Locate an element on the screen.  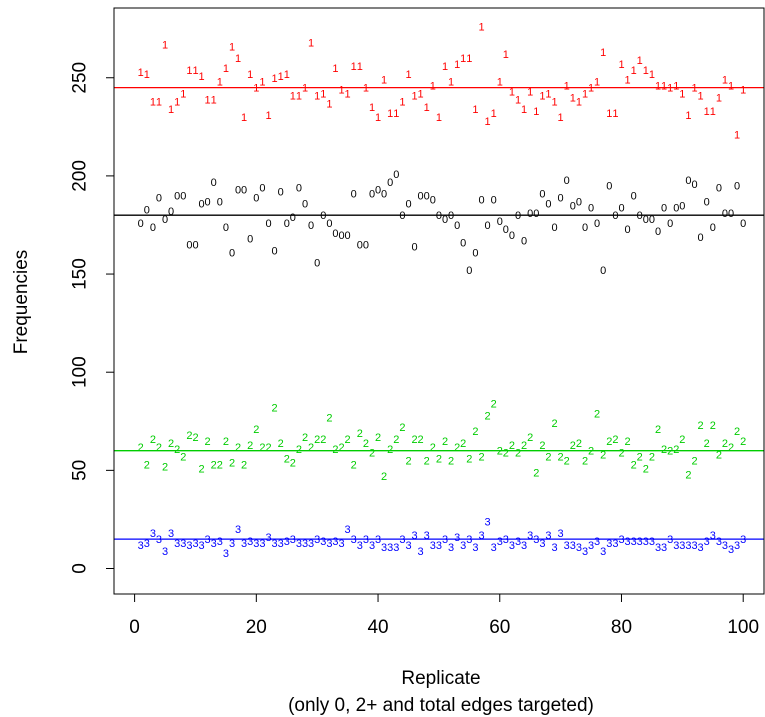
x-axis-label: Replicate is located at coordinates (440, 678).